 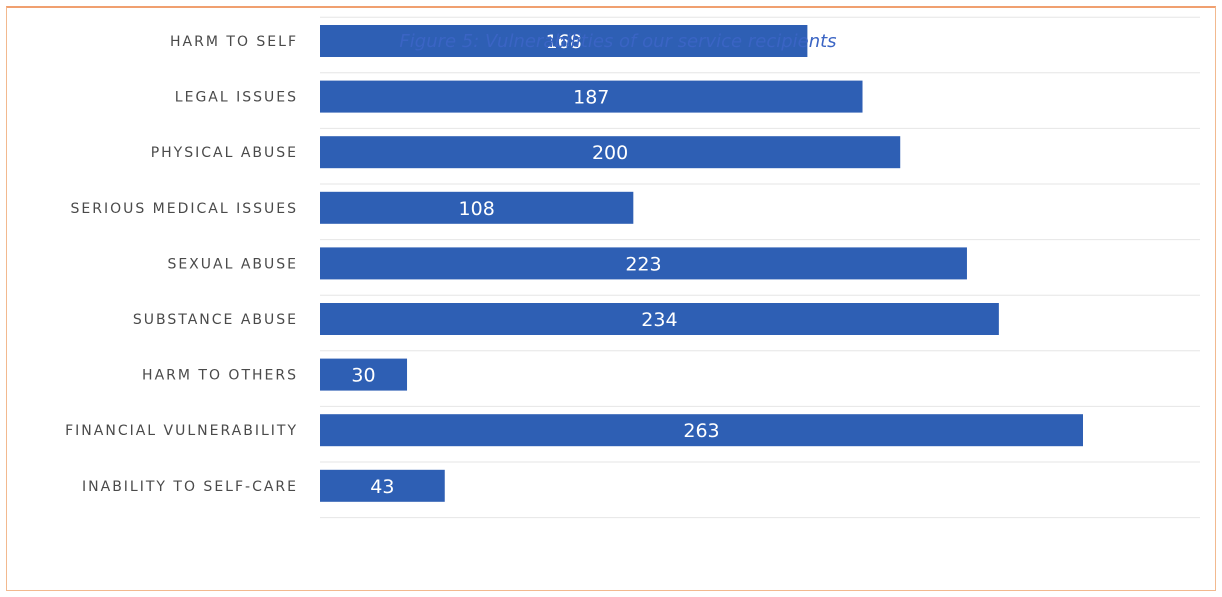 I want to click on category-label: INABILITY TO SELF-CARE, so click(x=190, y=487).